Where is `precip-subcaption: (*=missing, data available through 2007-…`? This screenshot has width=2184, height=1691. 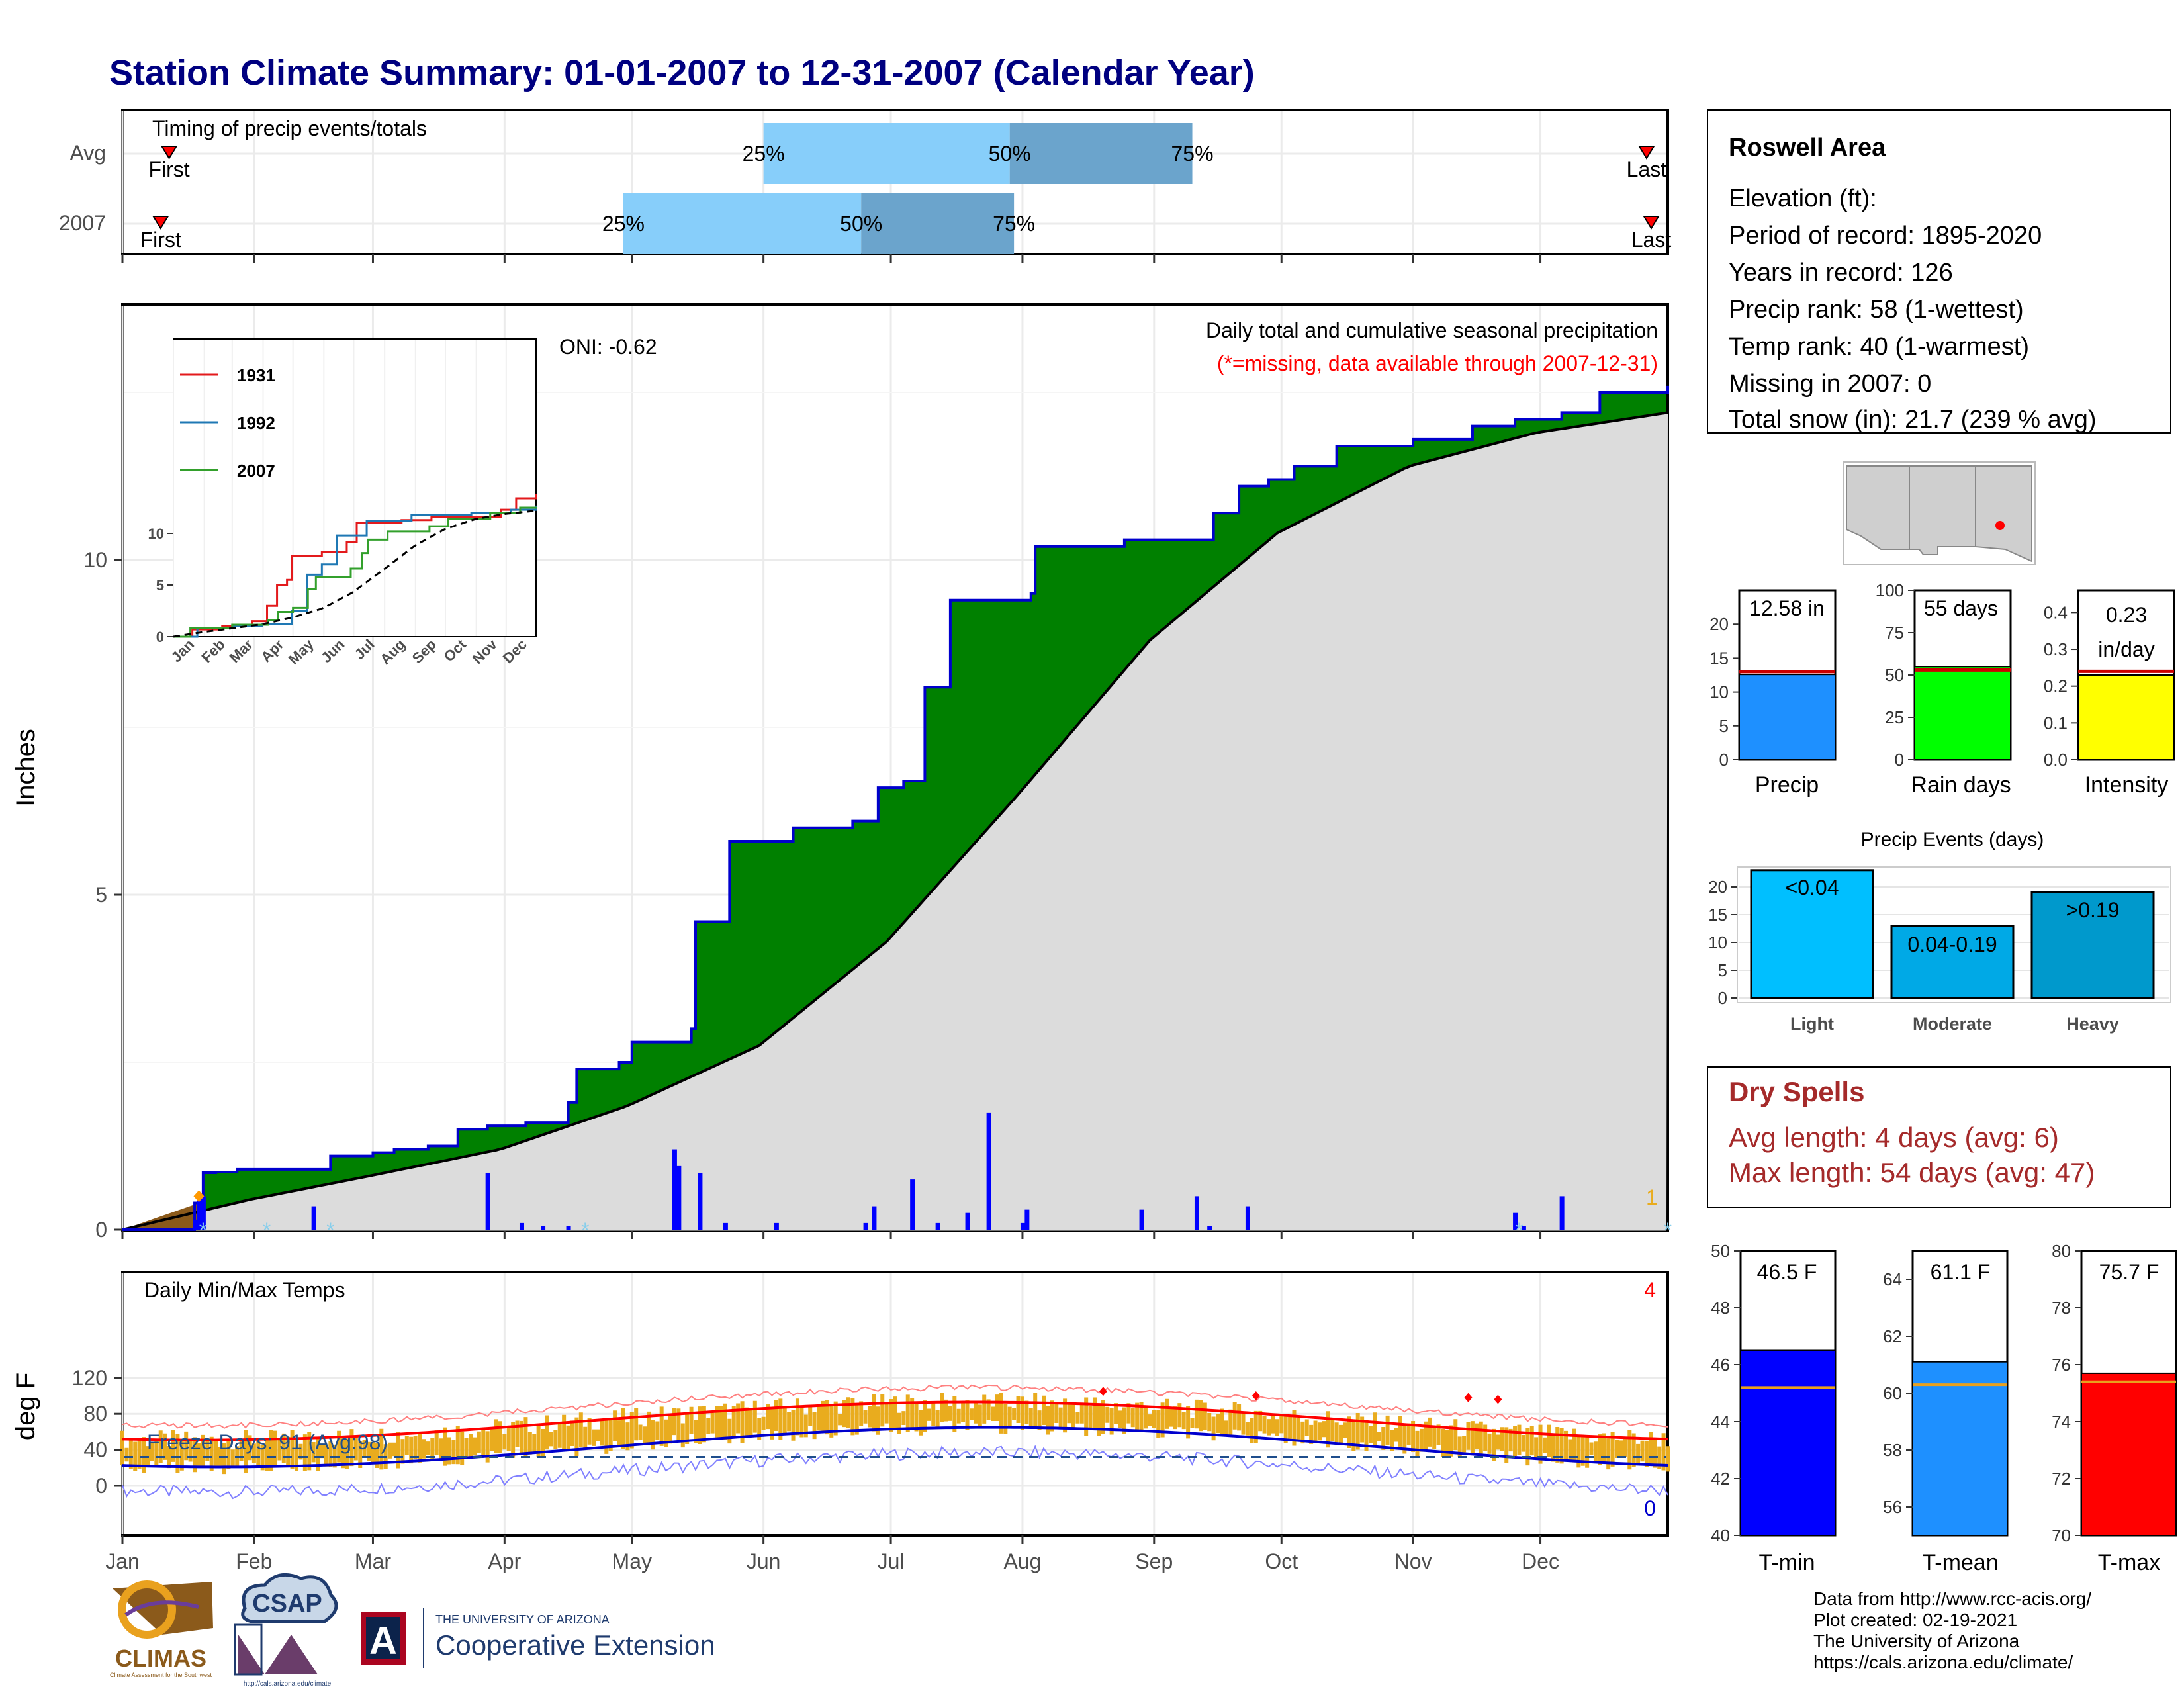 precip-subcaption: (*=missing, data available through 2007-… is located at coordinates (1437, 363).